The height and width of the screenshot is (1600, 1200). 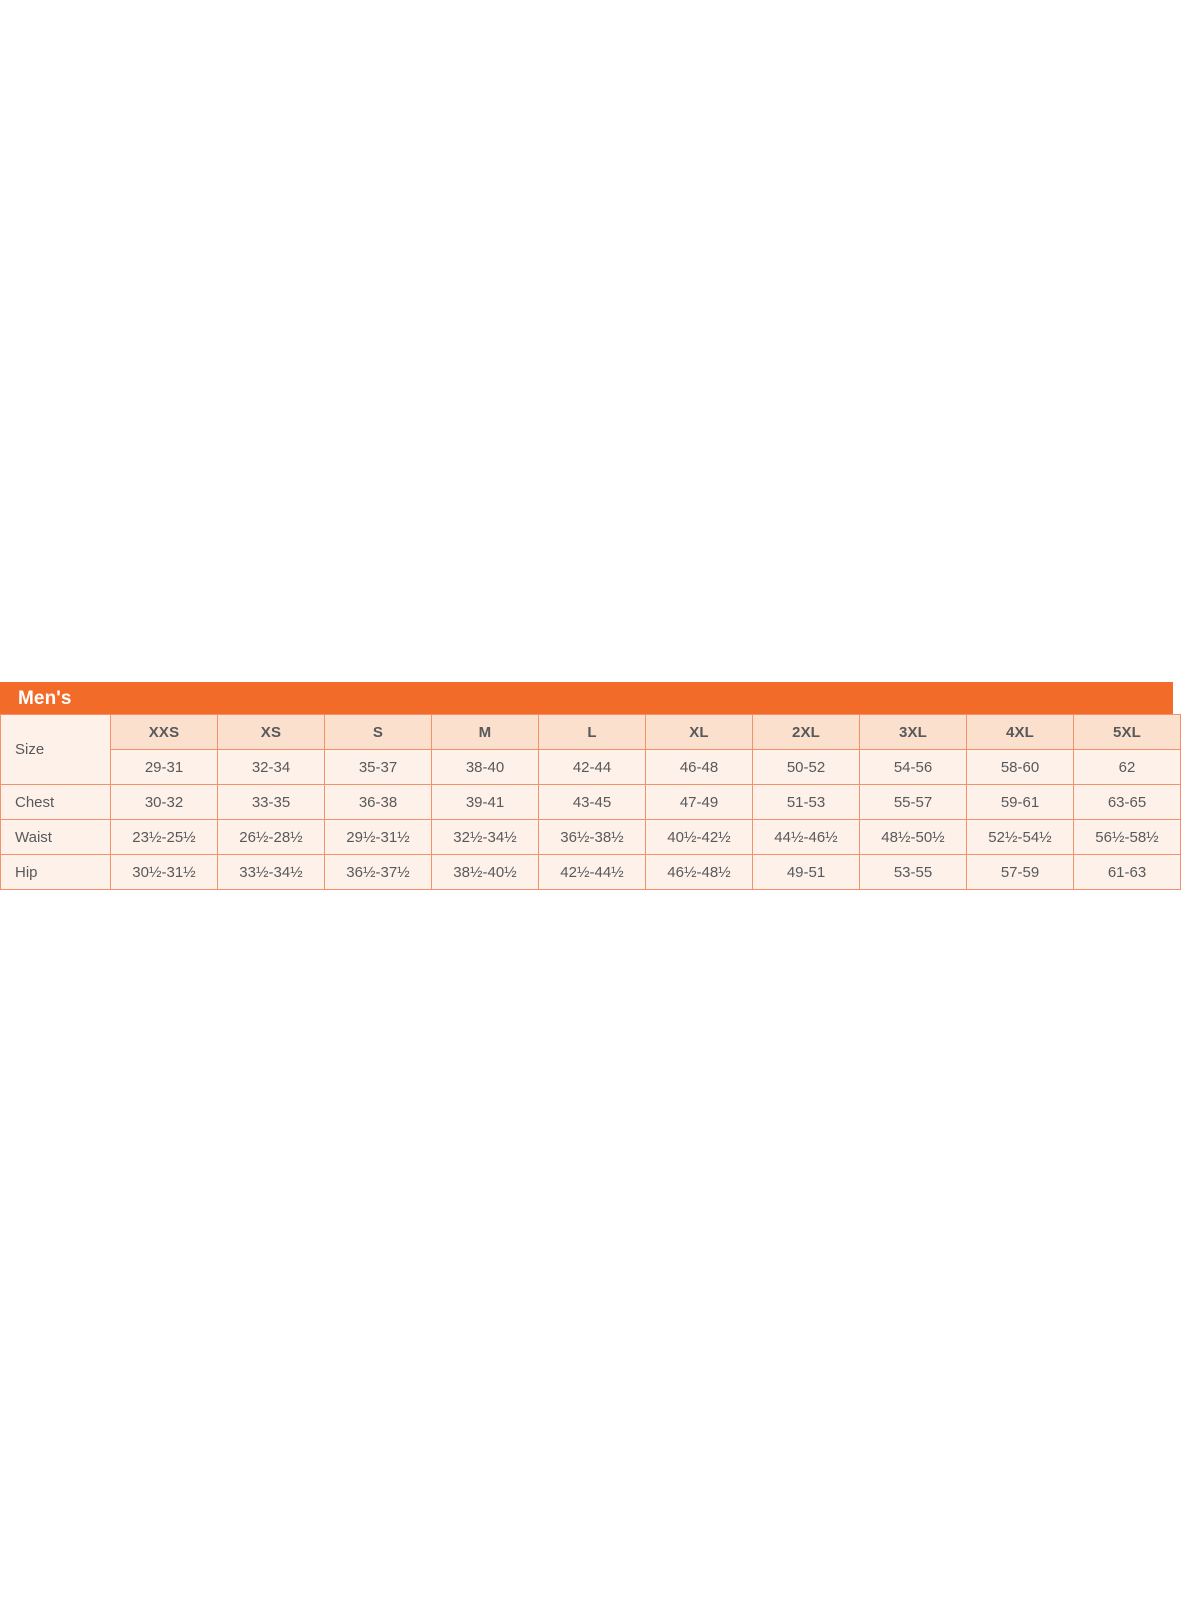 What do you see at coordinates (485, 872) in the screenshot?
I see `size-table-cell: 38½-40½` at bounding box center [485, 872].